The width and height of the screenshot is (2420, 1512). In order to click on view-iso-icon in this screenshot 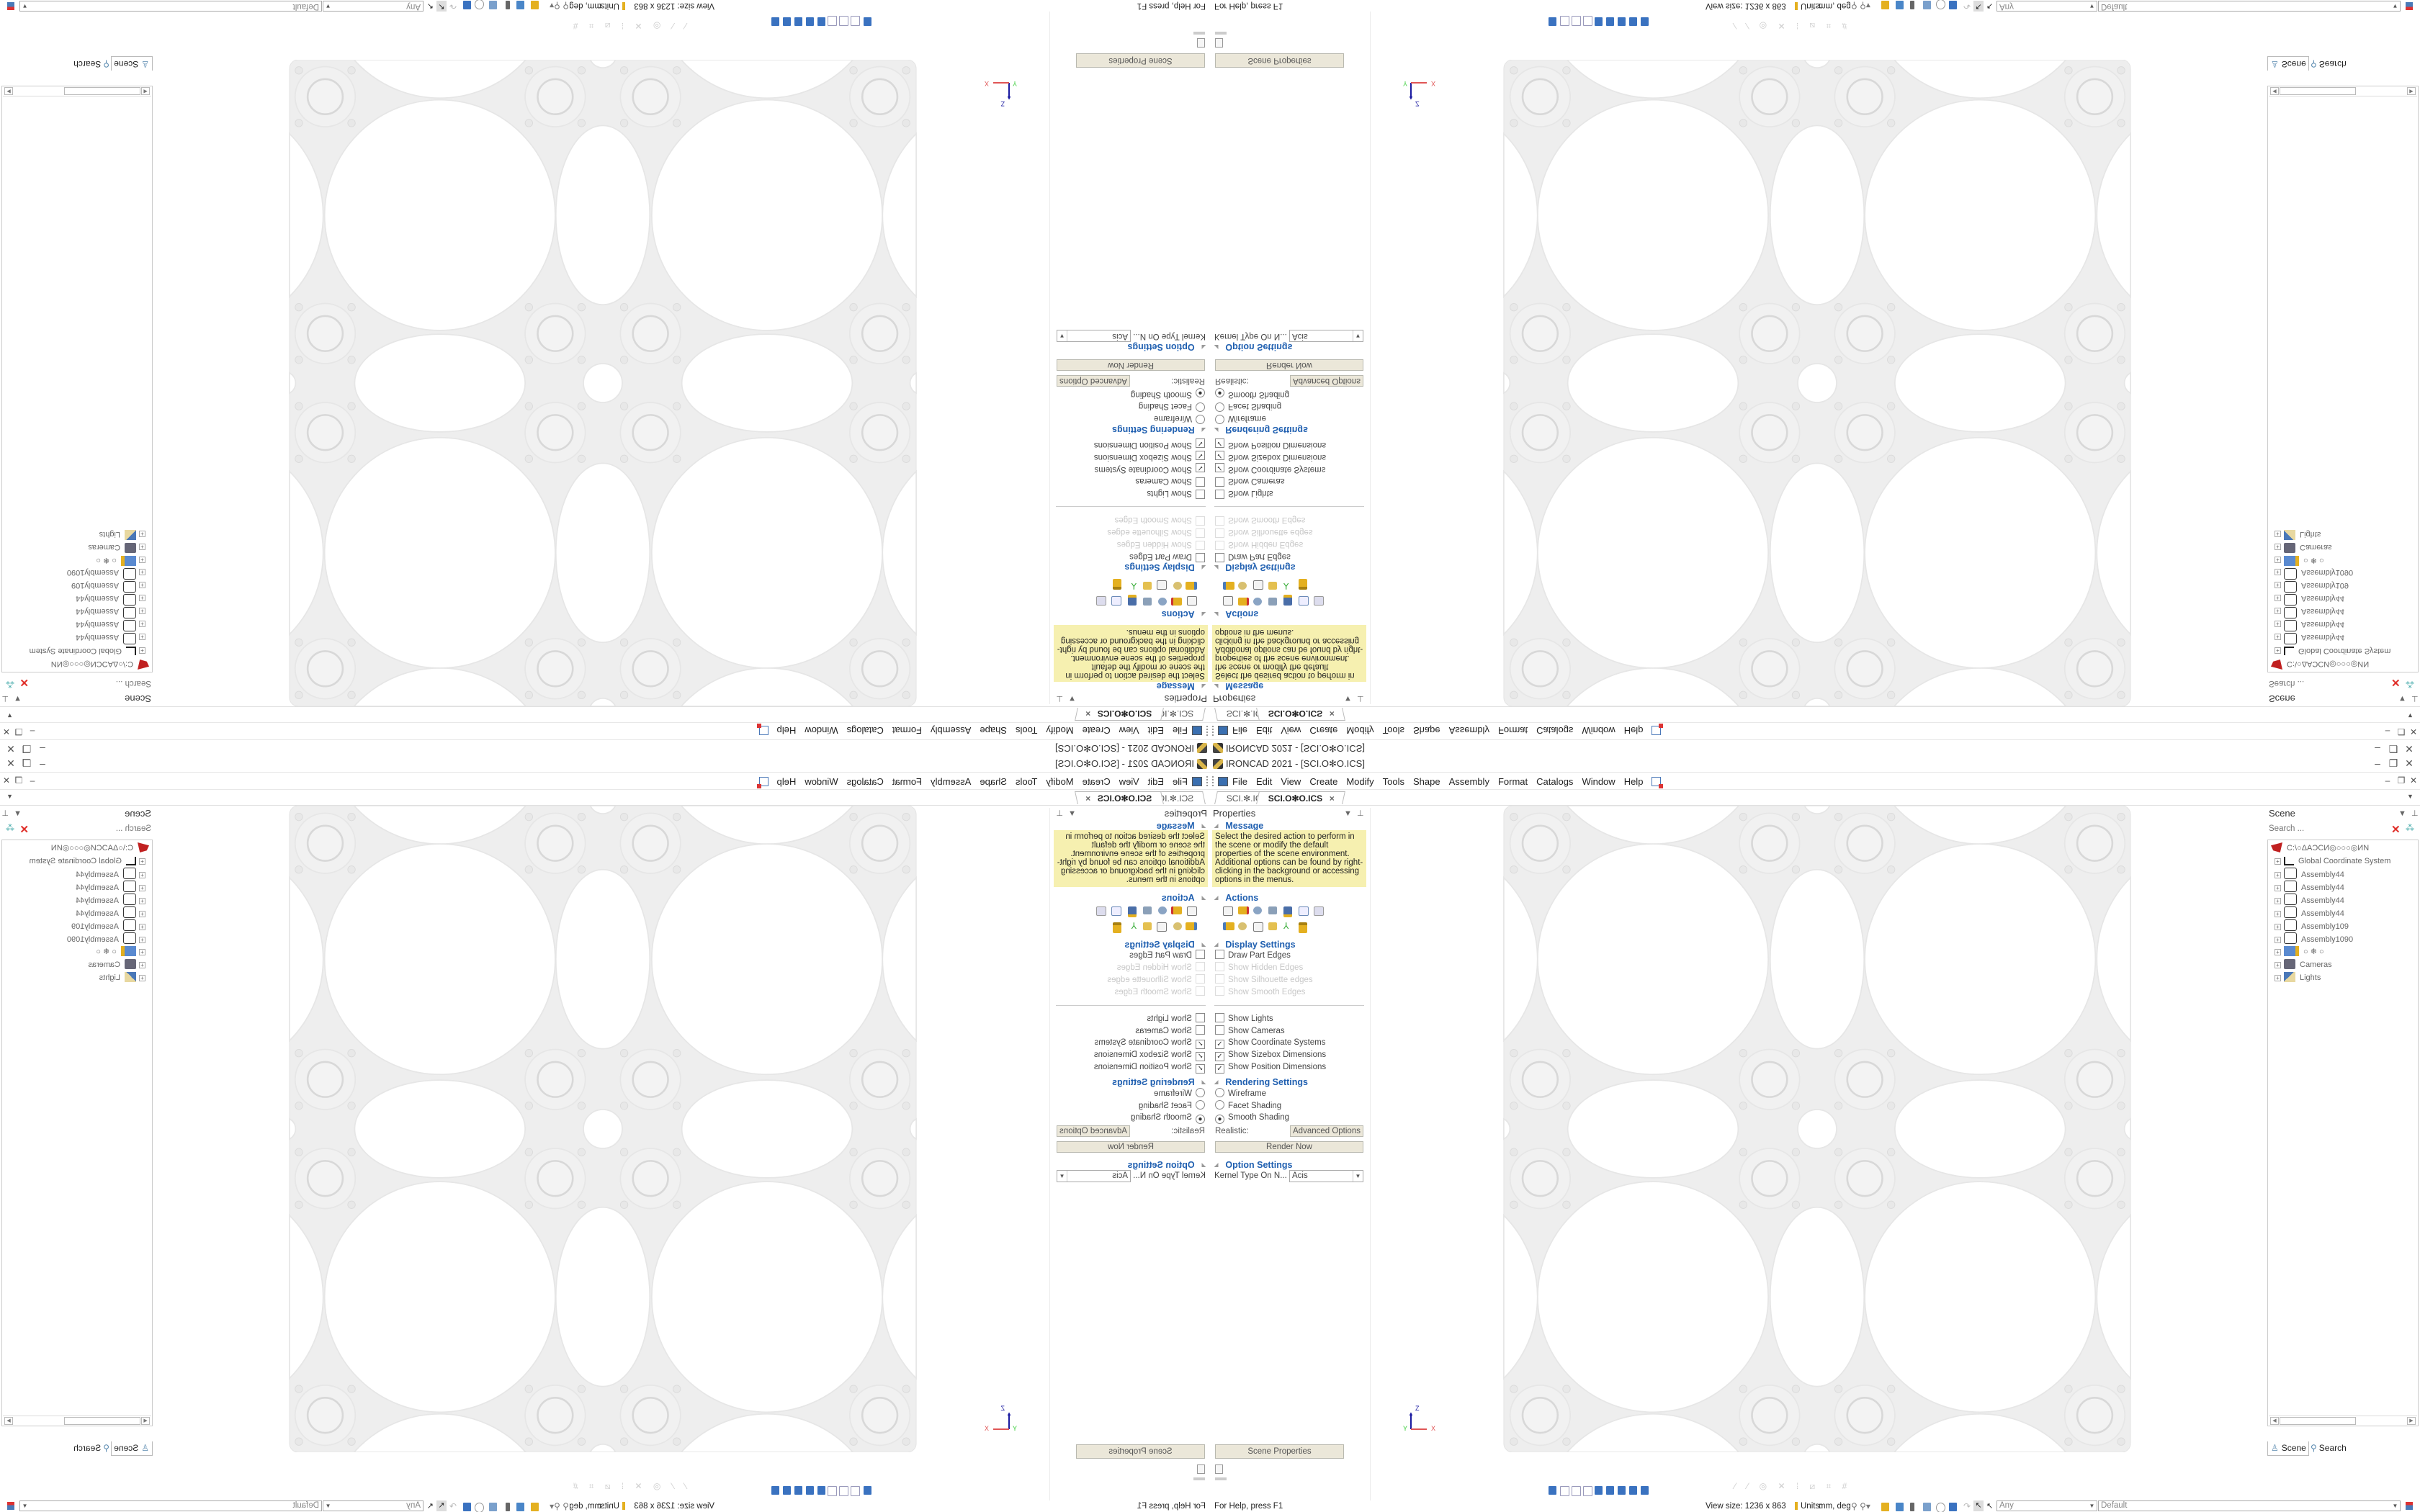, I will do `click(798, 1490)`.